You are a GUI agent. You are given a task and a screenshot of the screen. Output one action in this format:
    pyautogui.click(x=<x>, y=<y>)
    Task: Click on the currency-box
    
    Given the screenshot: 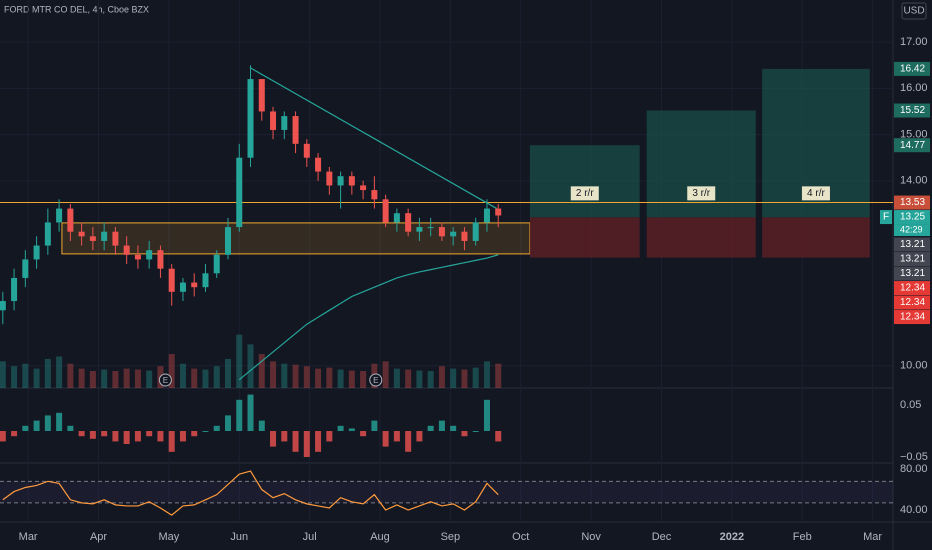 What is the action you would take?
    pyautogui.click(x=914, y=11)
    